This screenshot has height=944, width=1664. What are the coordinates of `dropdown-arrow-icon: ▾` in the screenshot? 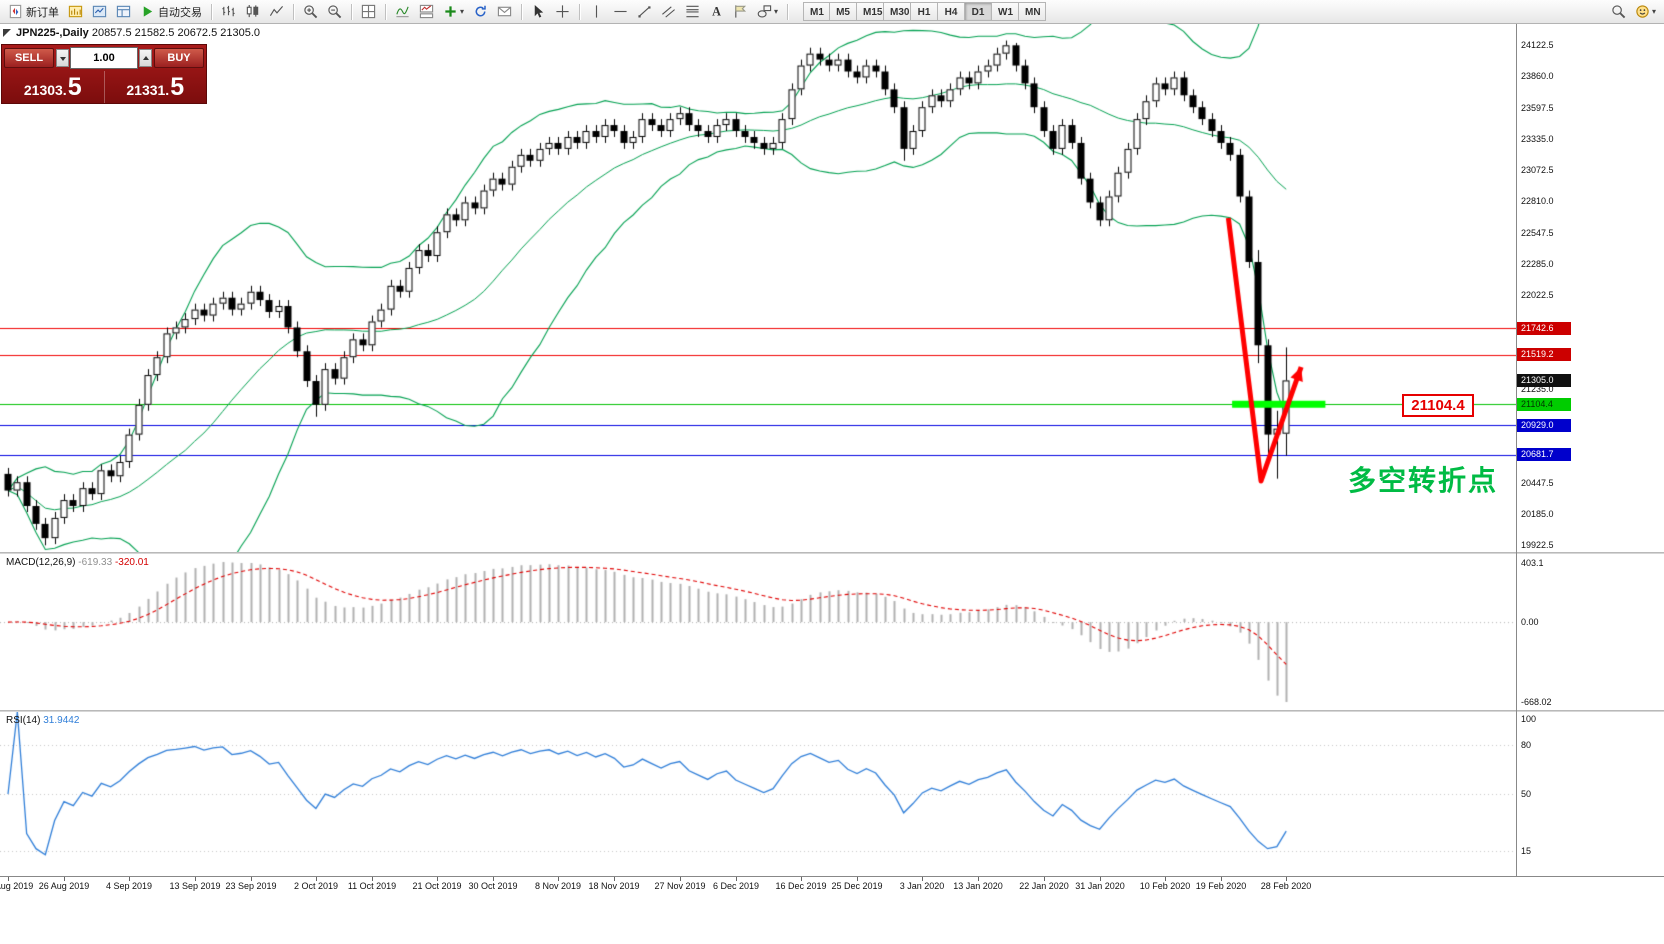 It's located at (462, 11).